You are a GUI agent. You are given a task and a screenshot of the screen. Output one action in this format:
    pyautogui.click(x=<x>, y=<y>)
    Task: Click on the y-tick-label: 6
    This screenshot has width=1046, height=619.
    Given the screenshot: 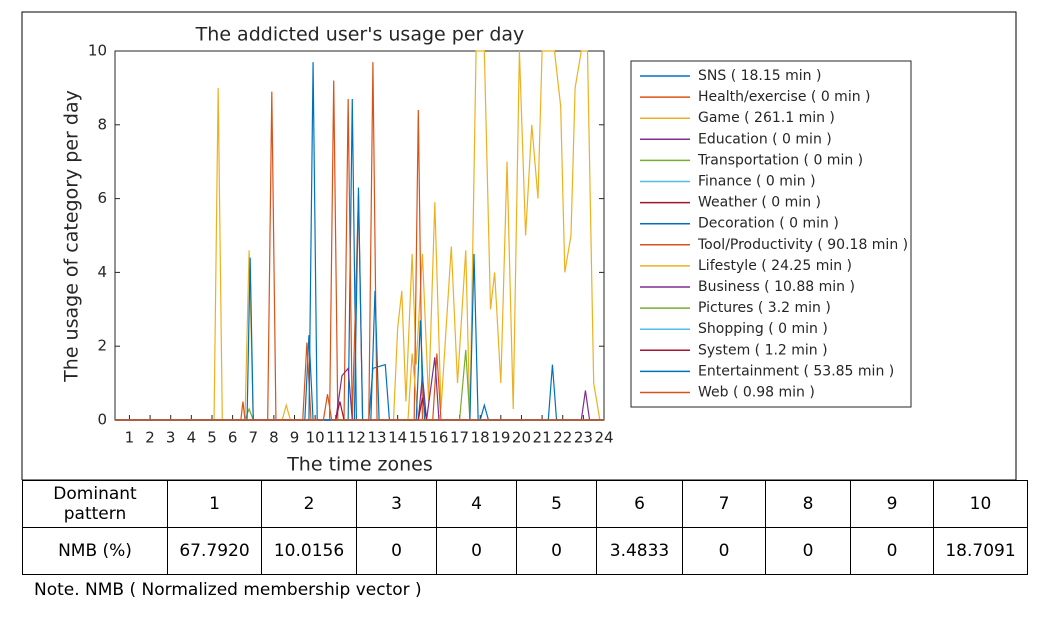 What is the action you would take?
    pyautogui.click(x=102, y=198)
    